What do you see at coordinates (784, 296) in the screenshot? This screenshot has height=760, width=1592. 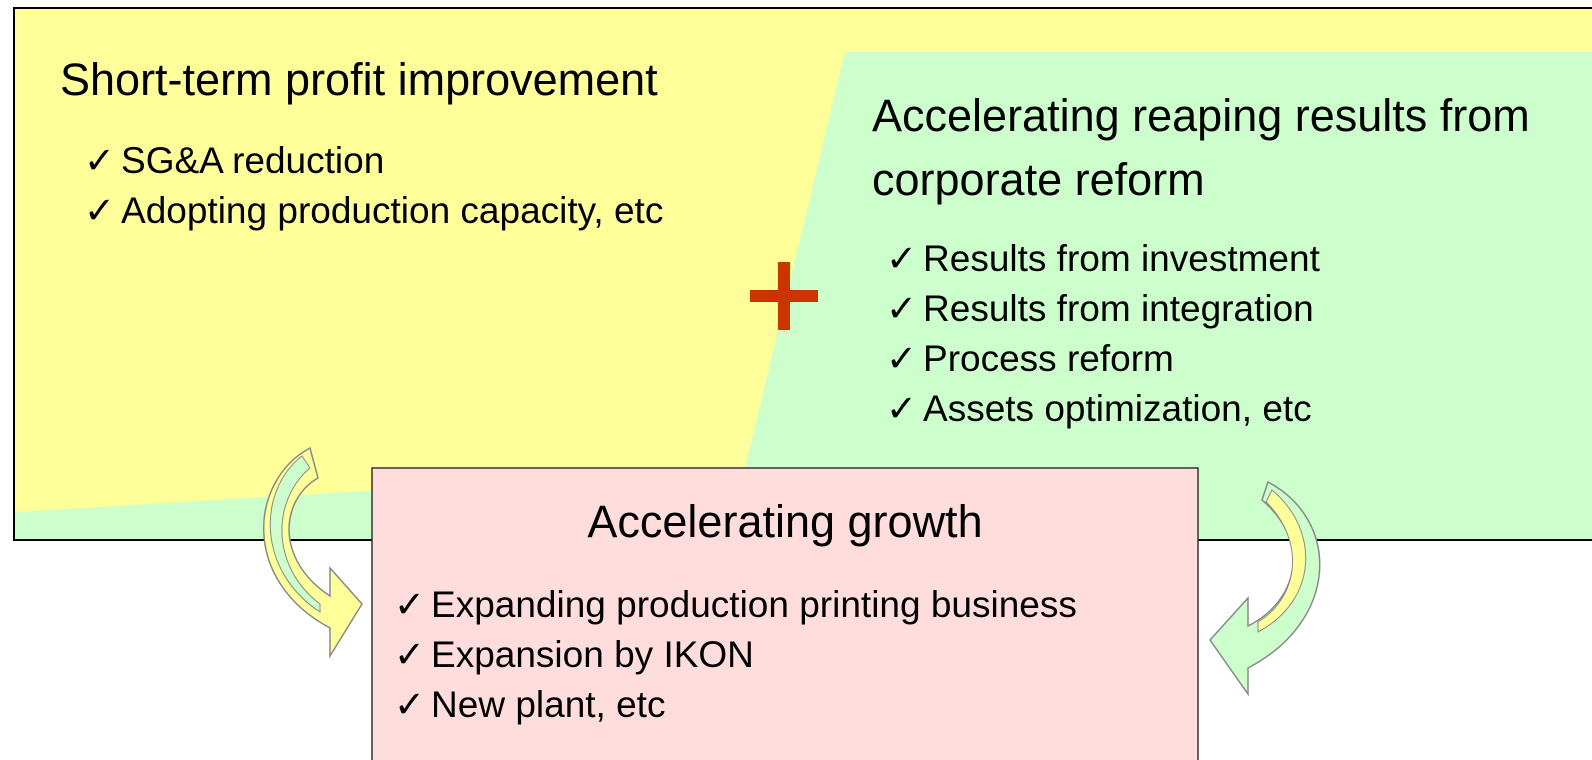 I see `plus-sign` at bounding box center [784, 296].